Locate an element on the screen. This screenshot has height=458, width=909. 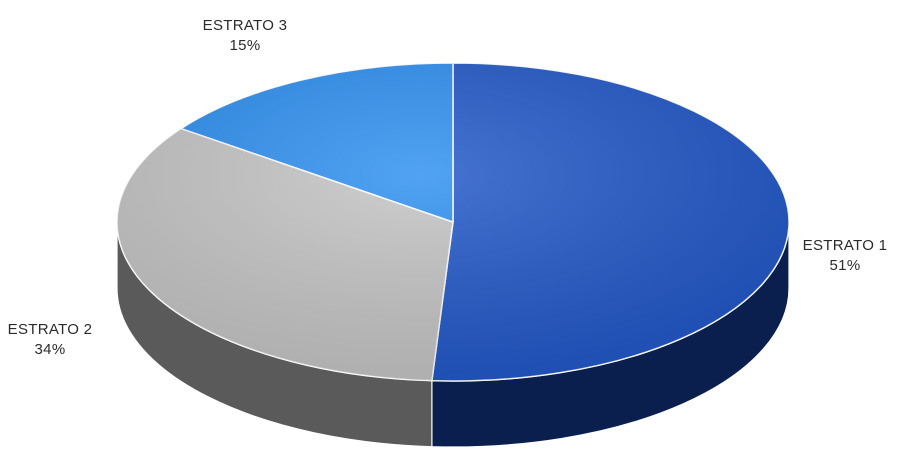
slice-label-estrato-2: ESTRATO 2 is located at coordinates (50, 329).